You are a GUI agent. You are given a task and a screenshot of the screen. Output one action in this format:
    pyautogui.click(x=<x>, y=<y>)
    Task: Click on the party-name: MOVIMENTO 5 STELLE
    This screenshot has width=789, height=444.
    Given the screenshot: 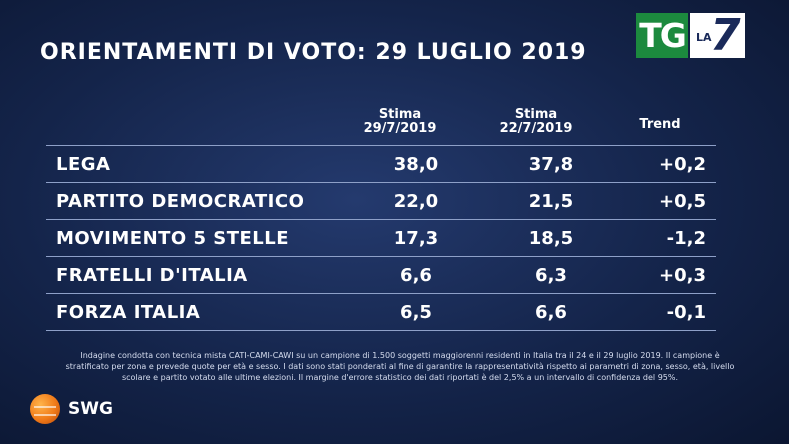 What is the action you would take?
    pyautogui.click(x=173, y=238)
    